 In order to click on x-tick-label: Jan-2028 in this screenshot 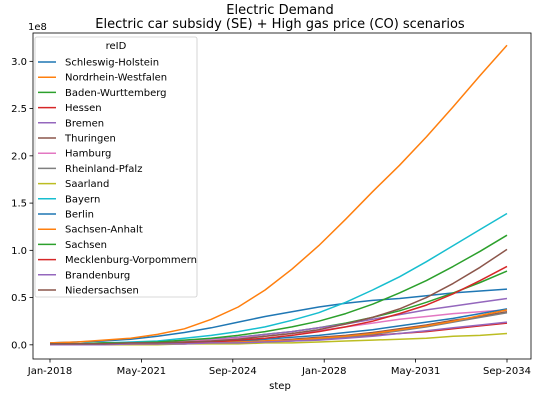, I will do `click(323, 371)`.